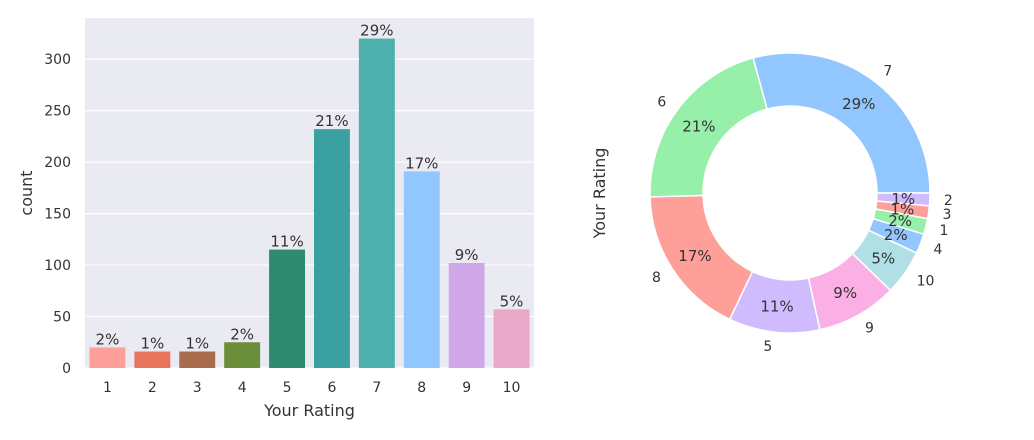 The height and width of the screenshot is (440, 1034). What do you see at coordinates (197, 388) in the screenshot?
I see `x-tick-label: 3` at bounding box center [197, 388].